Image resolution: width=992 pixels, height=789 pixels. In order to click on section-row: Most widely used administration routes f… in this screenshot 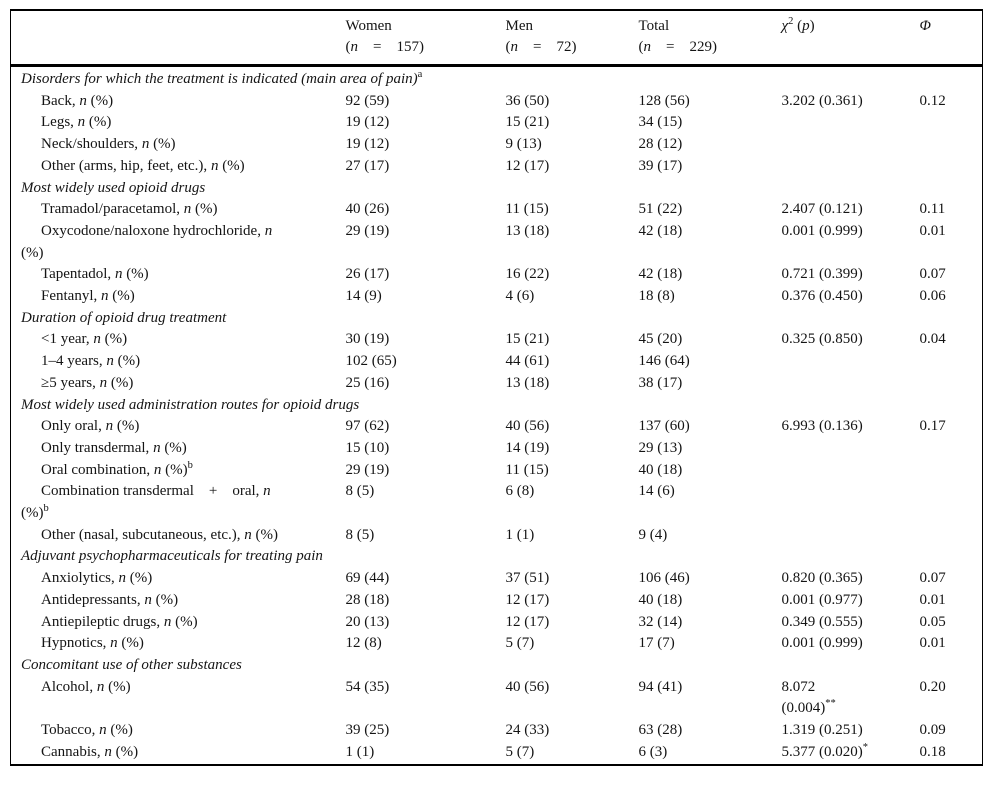, I will do `click(497, 406)`.